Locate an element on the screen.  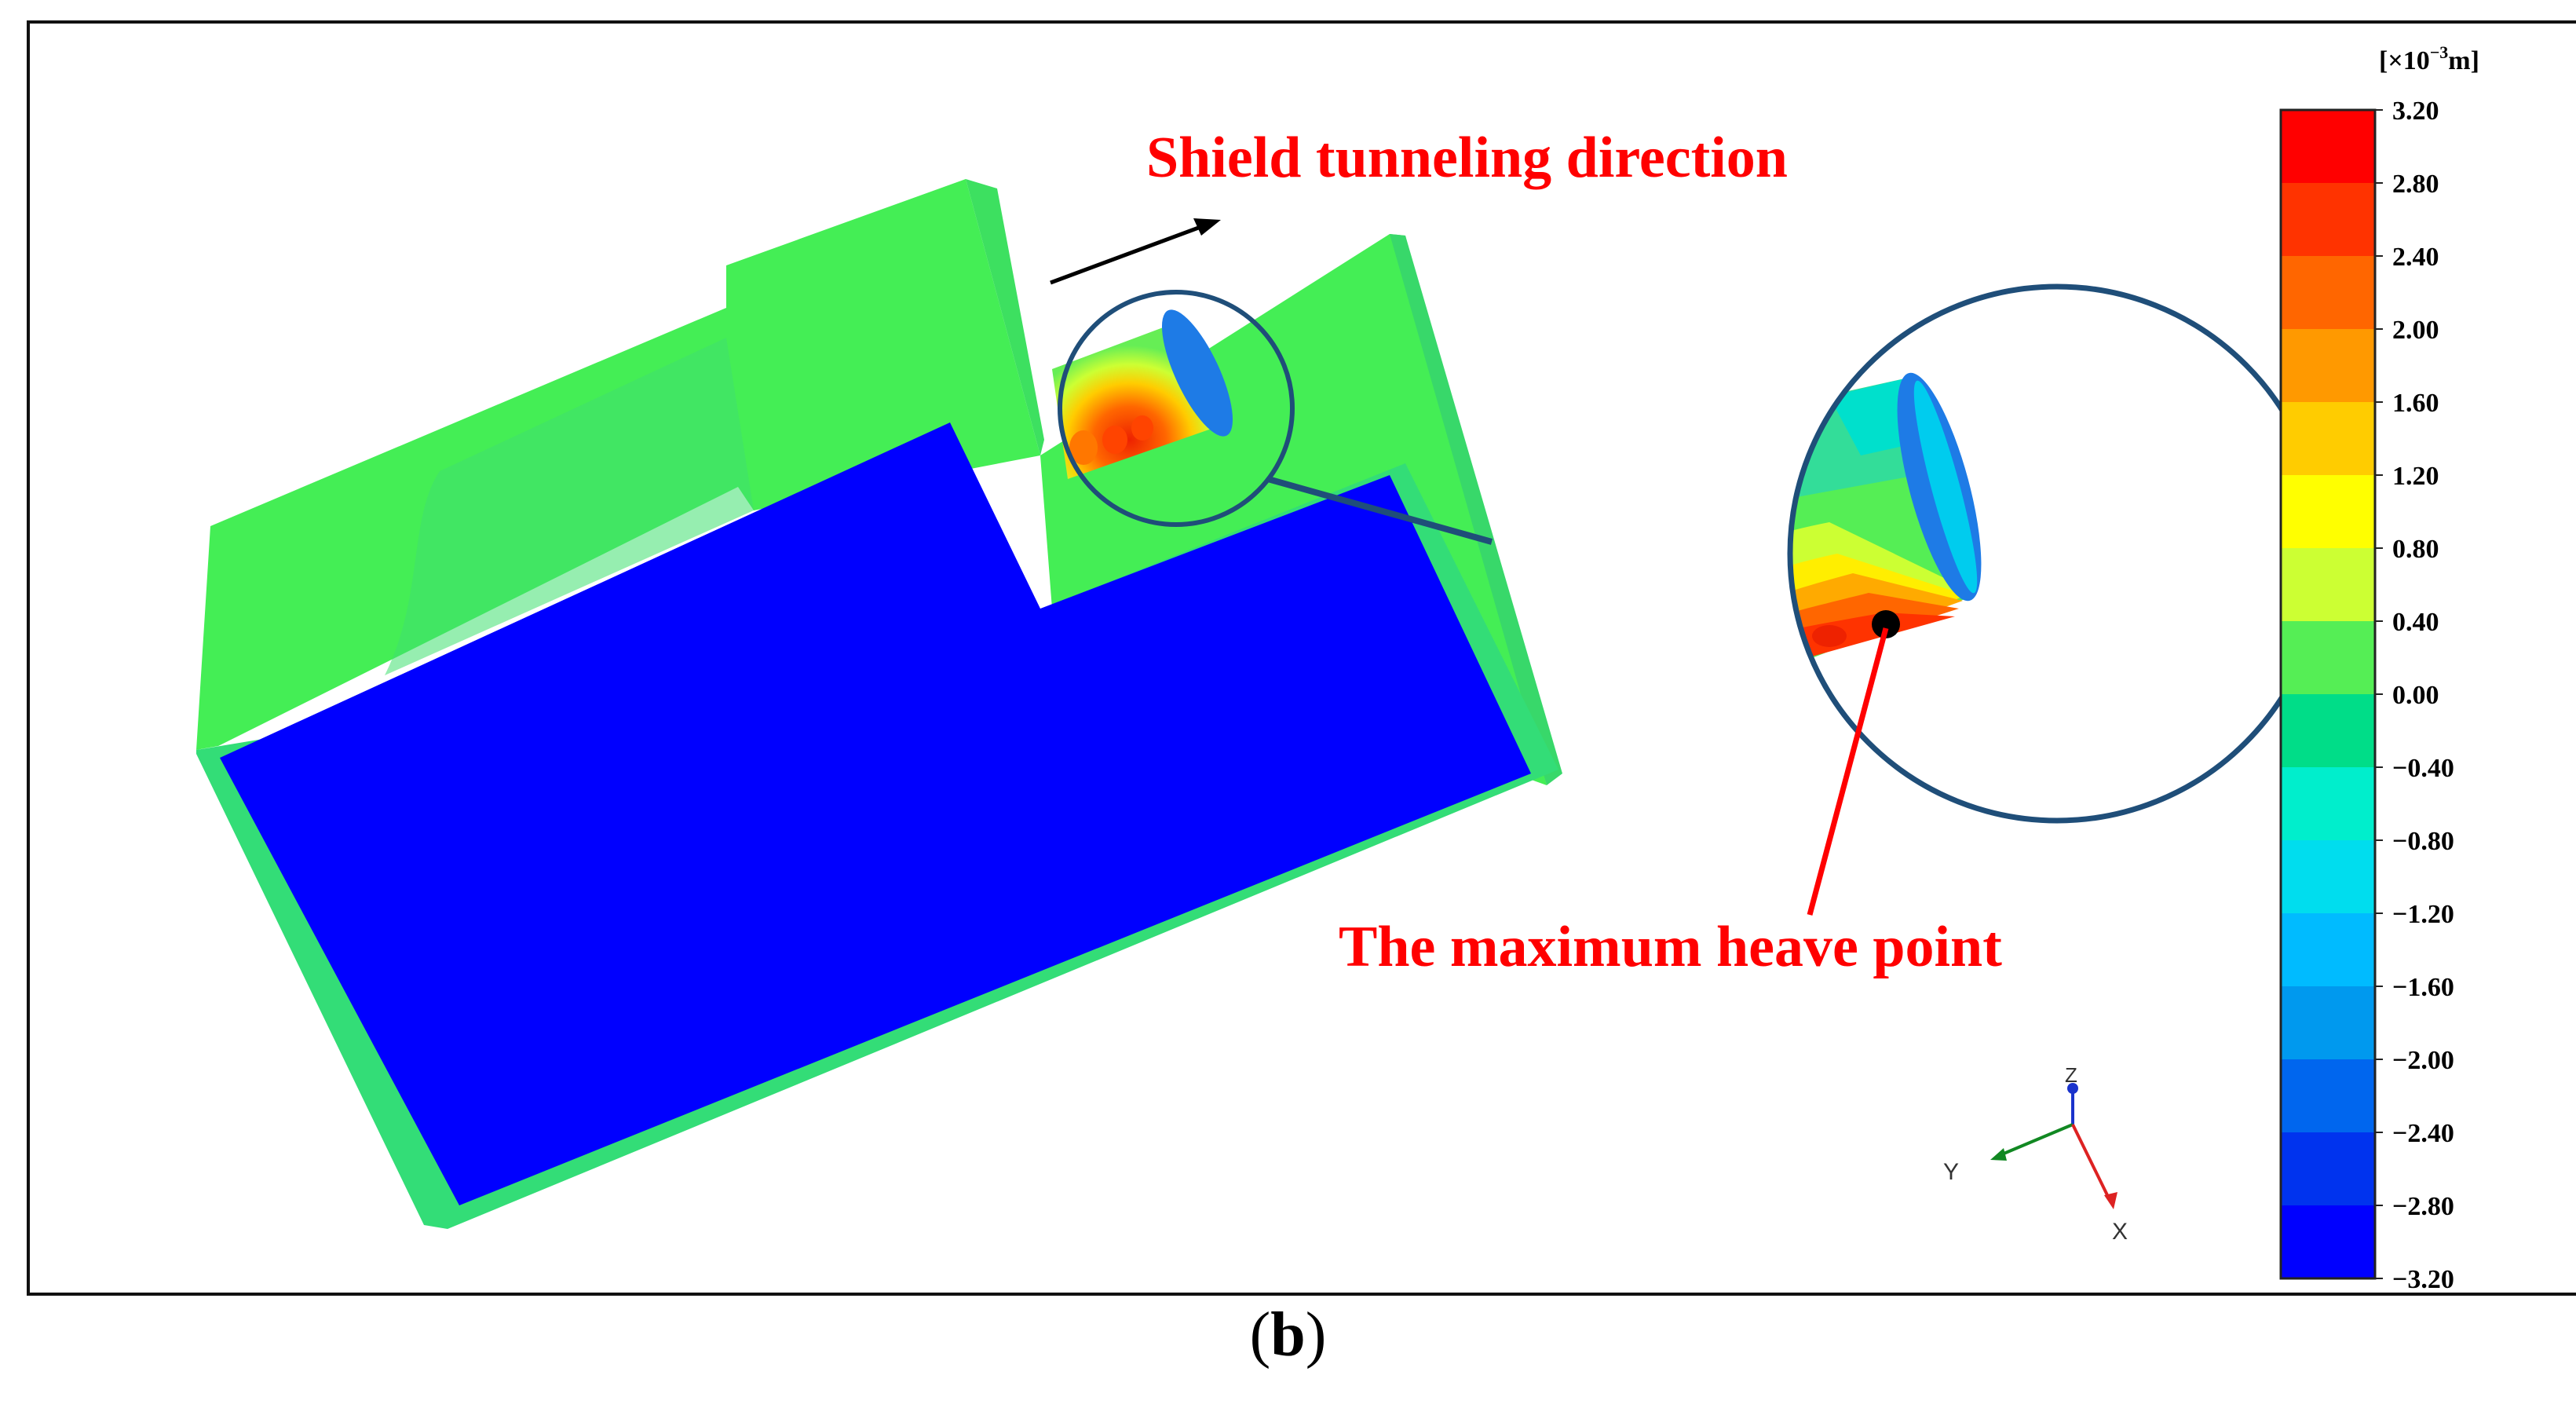
legend-tick-label: 0.40 is located at coordinates (2415, 622).